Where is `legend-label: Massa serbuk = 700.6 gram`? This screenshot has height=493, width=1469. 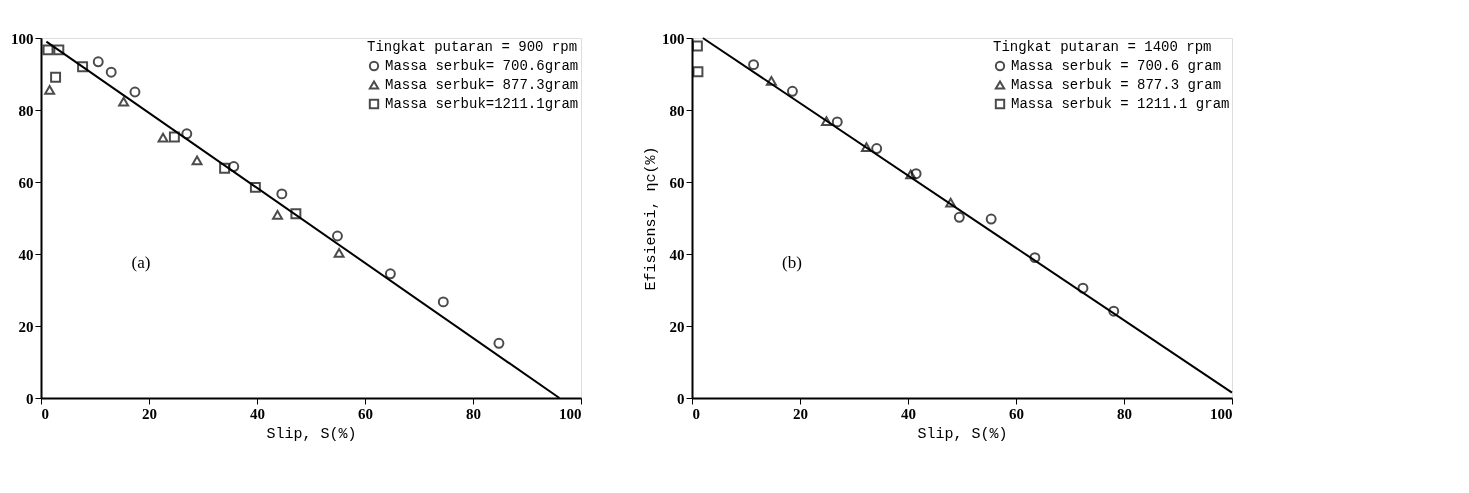 legend-label: Massa serbuk = 700.6 gram is located at coordinates (1116, 66).